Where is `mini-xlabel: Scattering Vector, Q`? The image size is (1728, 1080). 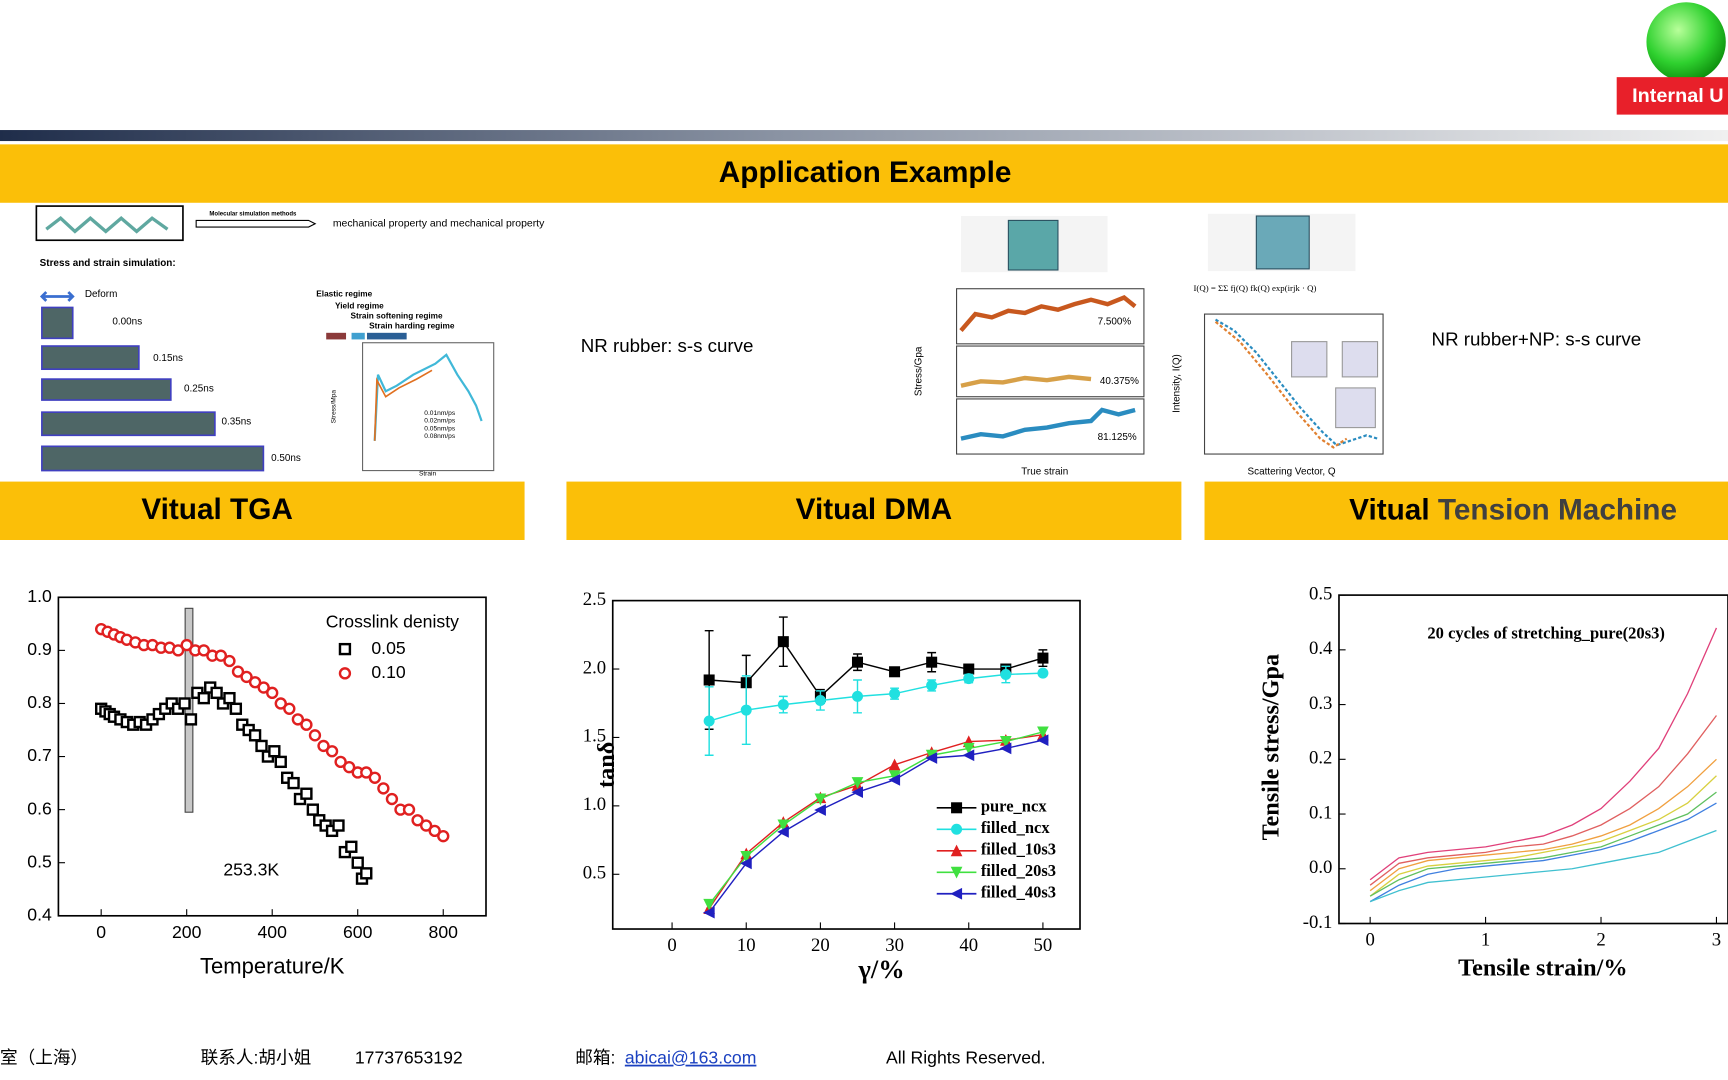
mini-xlabel: Scattering Vector, Q is located at coordinates (1292, 471).